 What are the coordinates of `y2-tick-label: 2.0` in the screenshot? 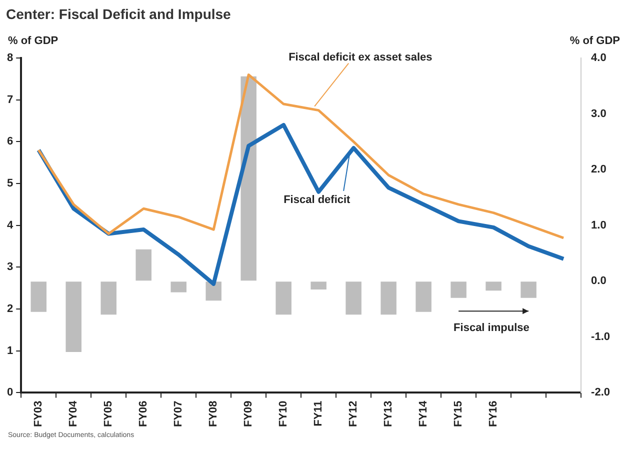 It's located at (598, 170).